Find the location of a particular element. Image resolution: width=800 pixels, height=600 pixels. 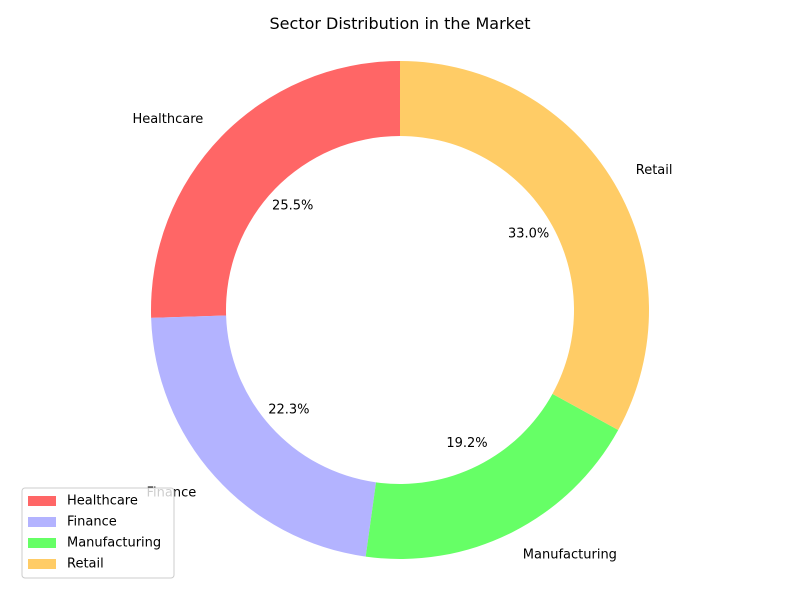

legend-label-healthcare: Healthcare is located at coordinates (102, 501).